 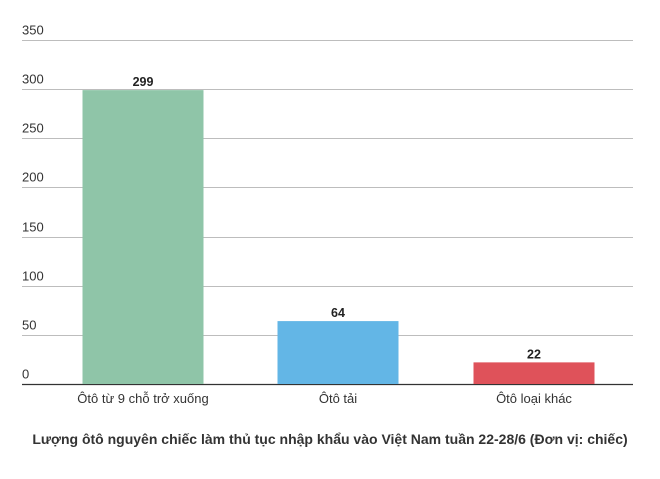 What do you see at coordinates (534, 354) in the screenshot?
I see `data-label: 22` at bounding box center [534, 354].